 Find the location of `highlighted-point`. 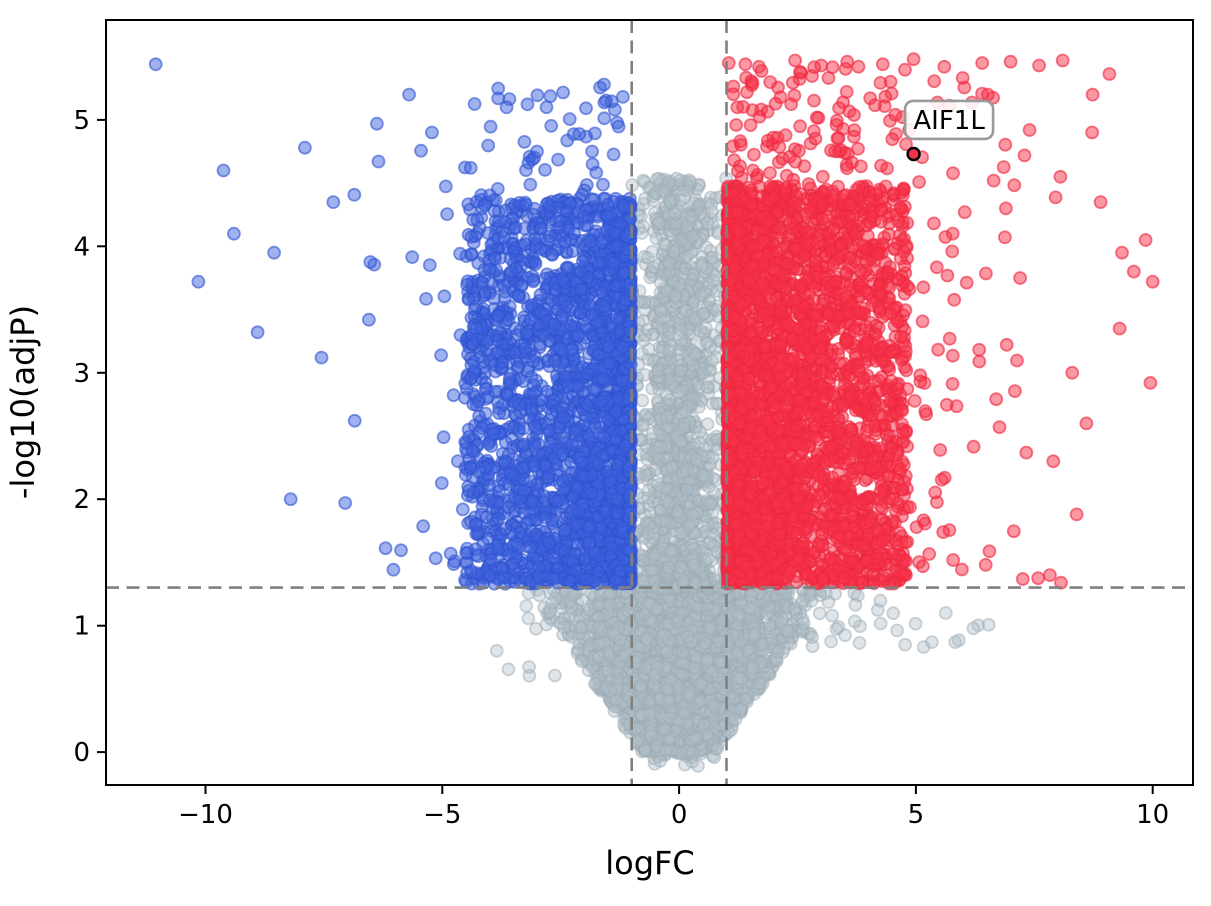

highlighted-point is located at coordinates (913, 154).